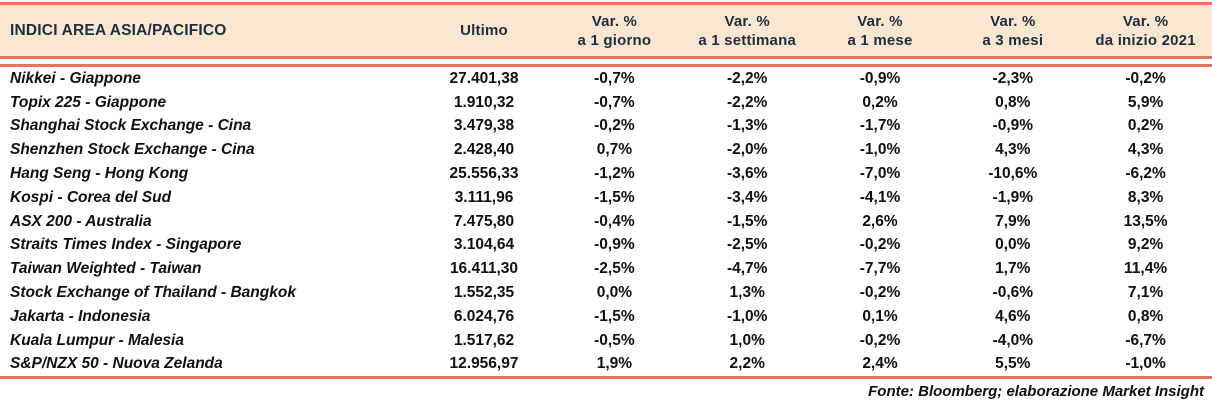 This screenshot has height=412, width=1212. Describe the element at coordinates (747, 174) in the screenshot. I see `var-1-settimana-cell: -3,6%` at that location.